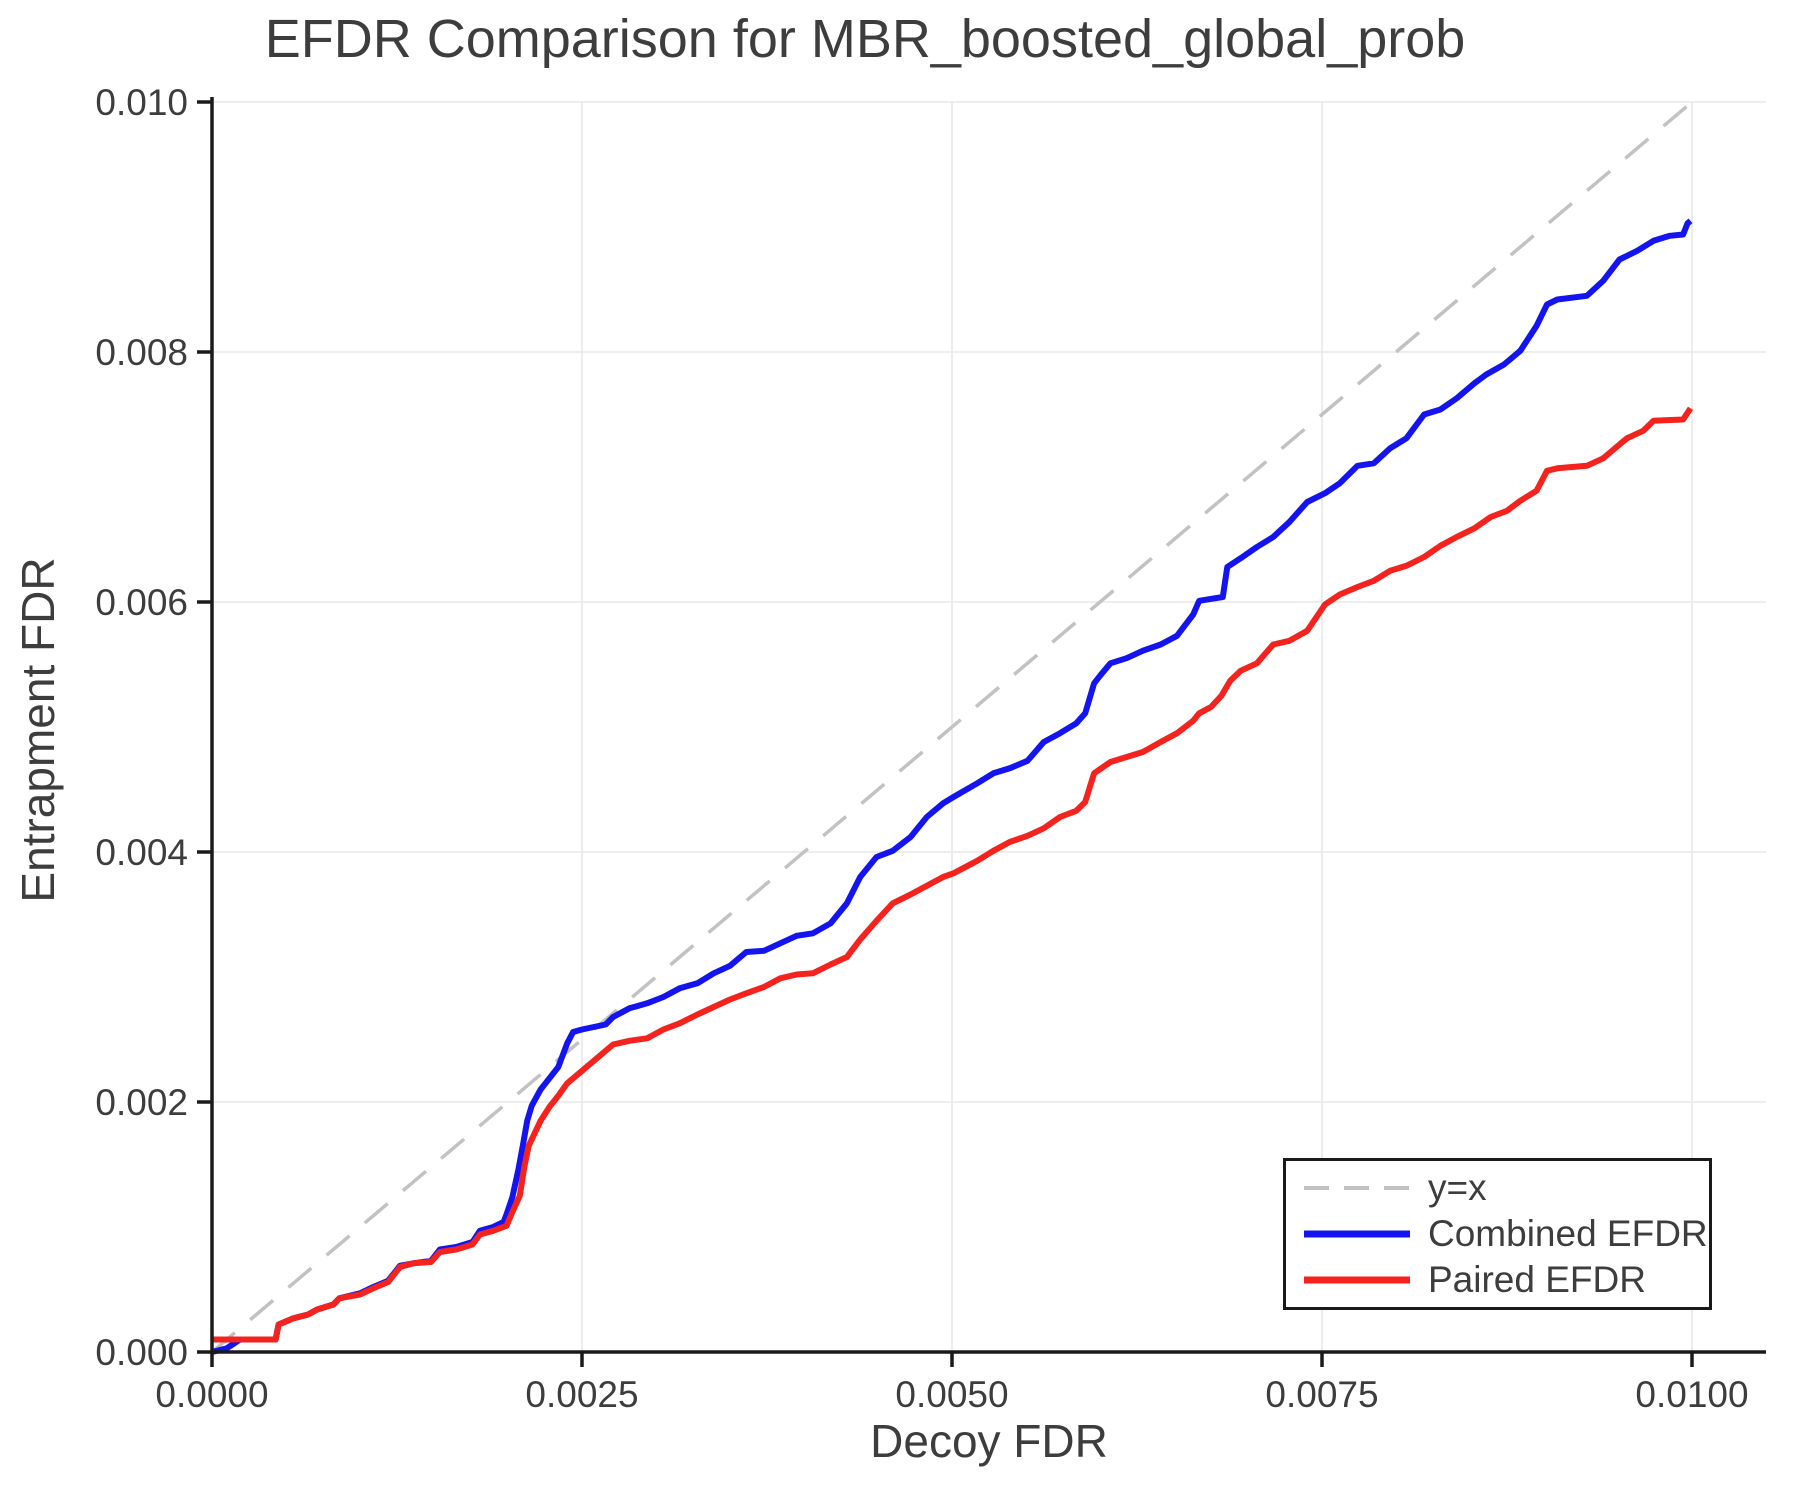  I want to click on y-tick-label: 0.008, so click(141, 352).